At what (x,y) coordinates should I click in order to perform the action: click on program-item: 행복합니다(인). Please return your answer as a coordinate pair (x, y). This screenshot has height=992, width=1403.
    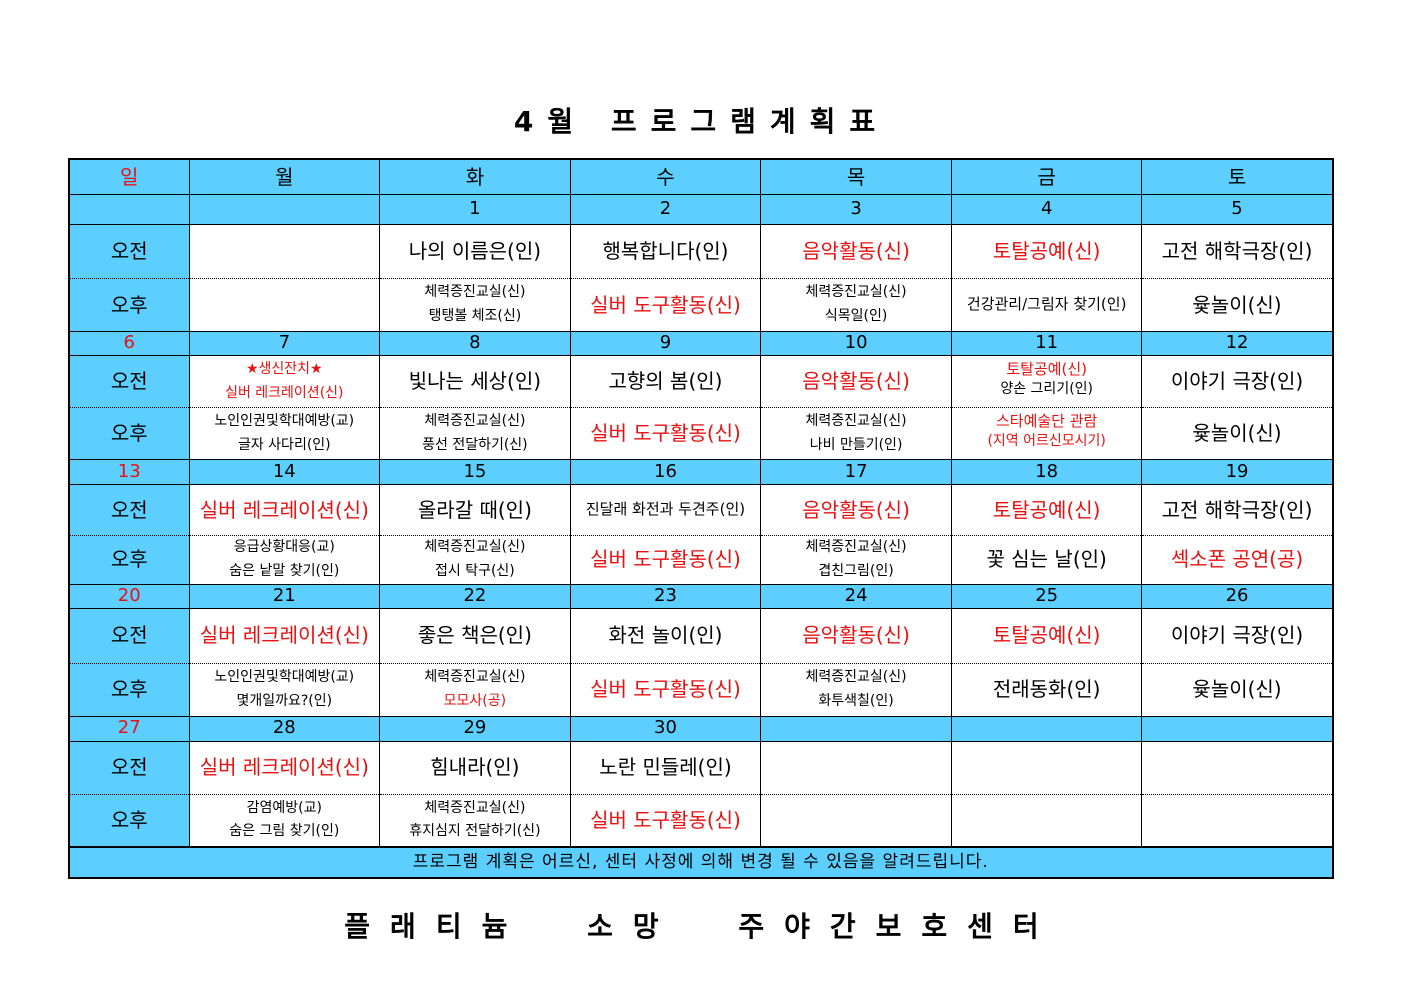
    Looking at the image, I should click on (665, 251).